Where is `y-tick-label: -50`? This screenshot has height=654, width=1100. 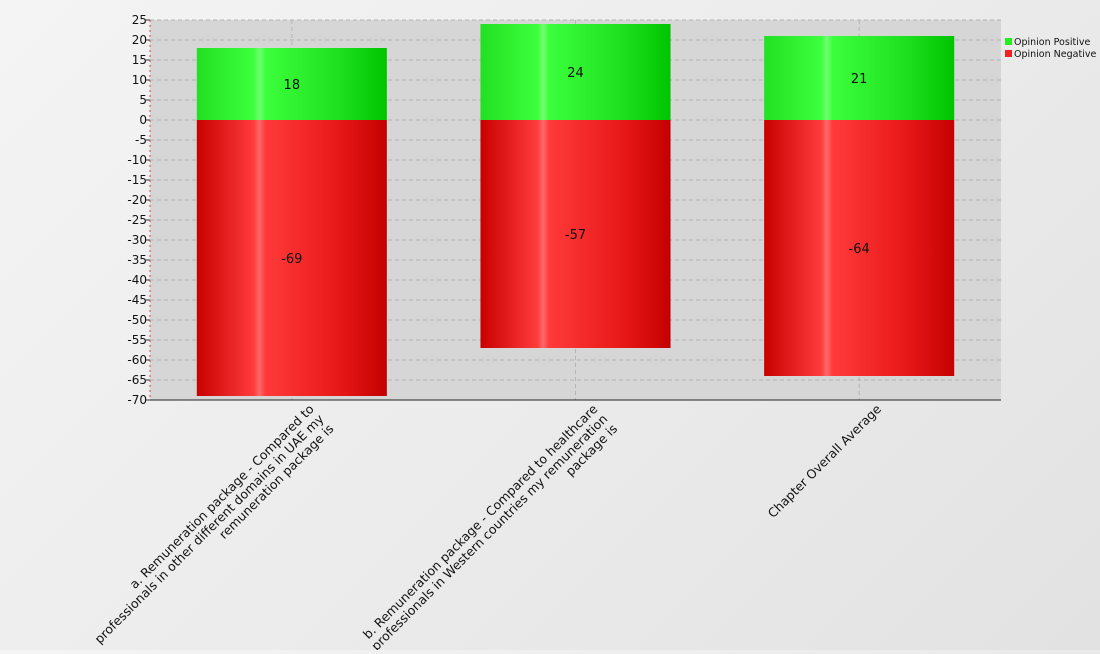 y-tick-label: -50 is located at coordinates (137, 320).